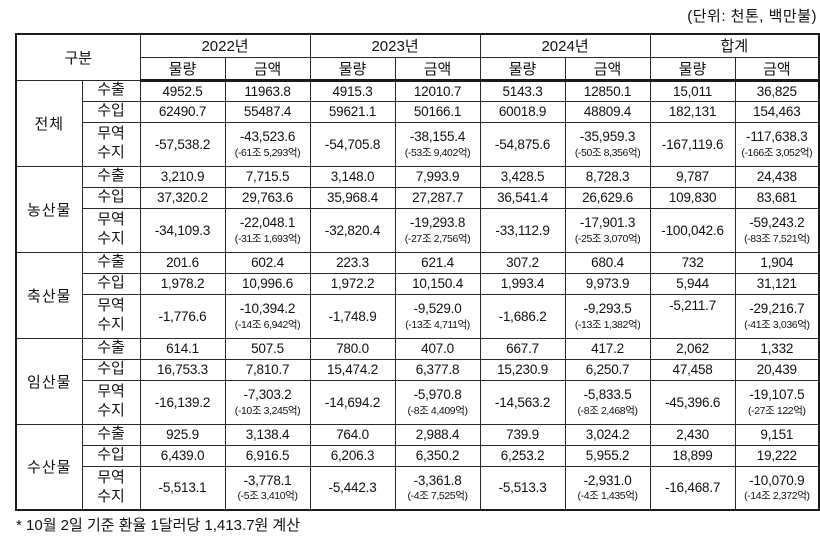 This screenshot has width=820, height=544. What do you see at coordinates (437, 283) in the screenshot?
I see `table-cell: 10,150.4` at bounding box center [437, 283].